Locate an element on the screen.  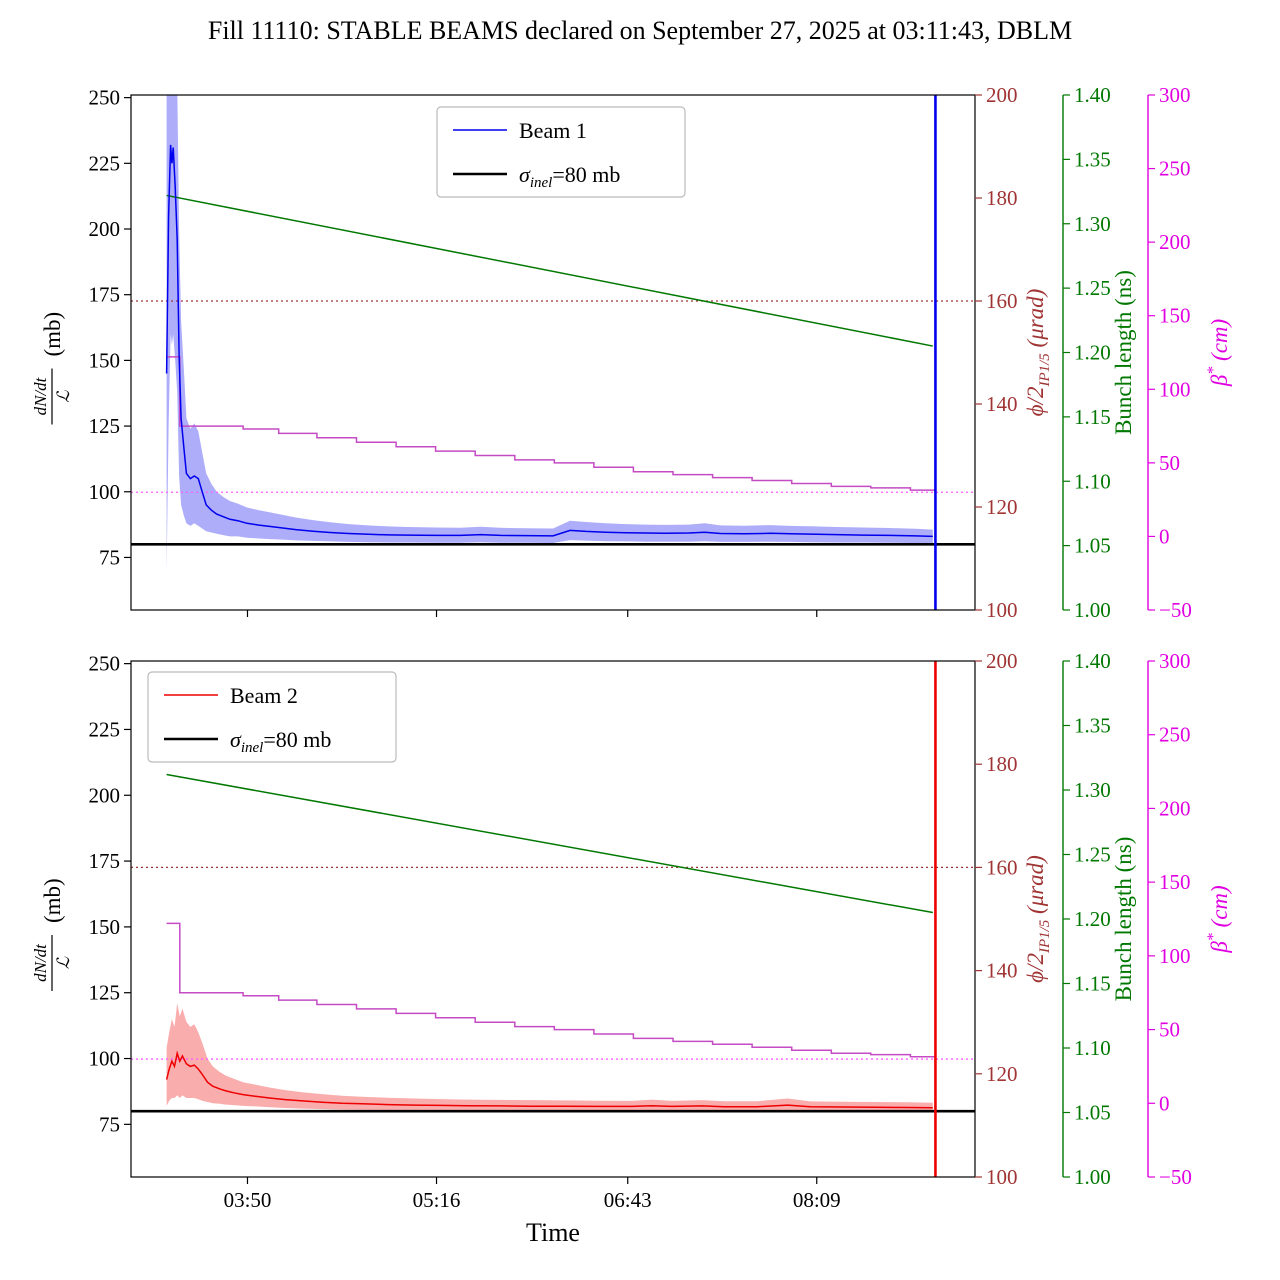
rate-tick-label: 125 is located at coordinates (105, 993).